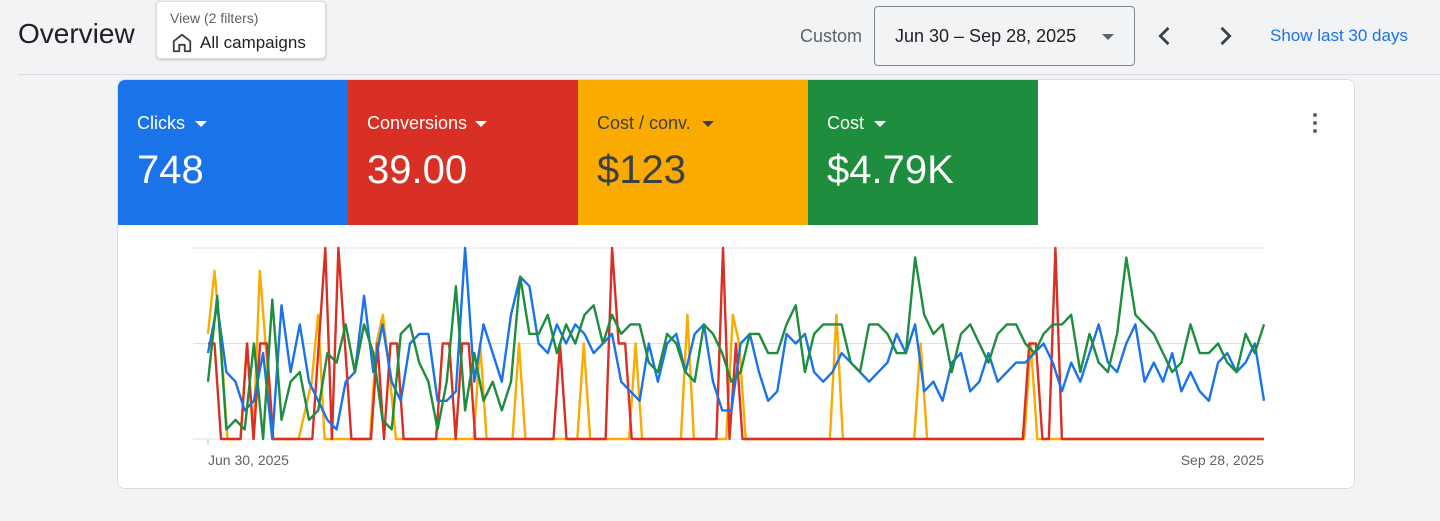 Image resolution: width=1440 pixels, height=521 pixels. What do you see at coordinates (161, 123) in the screenshot?
I see `metric-label: Clicks` at bounding box center [161, 123].